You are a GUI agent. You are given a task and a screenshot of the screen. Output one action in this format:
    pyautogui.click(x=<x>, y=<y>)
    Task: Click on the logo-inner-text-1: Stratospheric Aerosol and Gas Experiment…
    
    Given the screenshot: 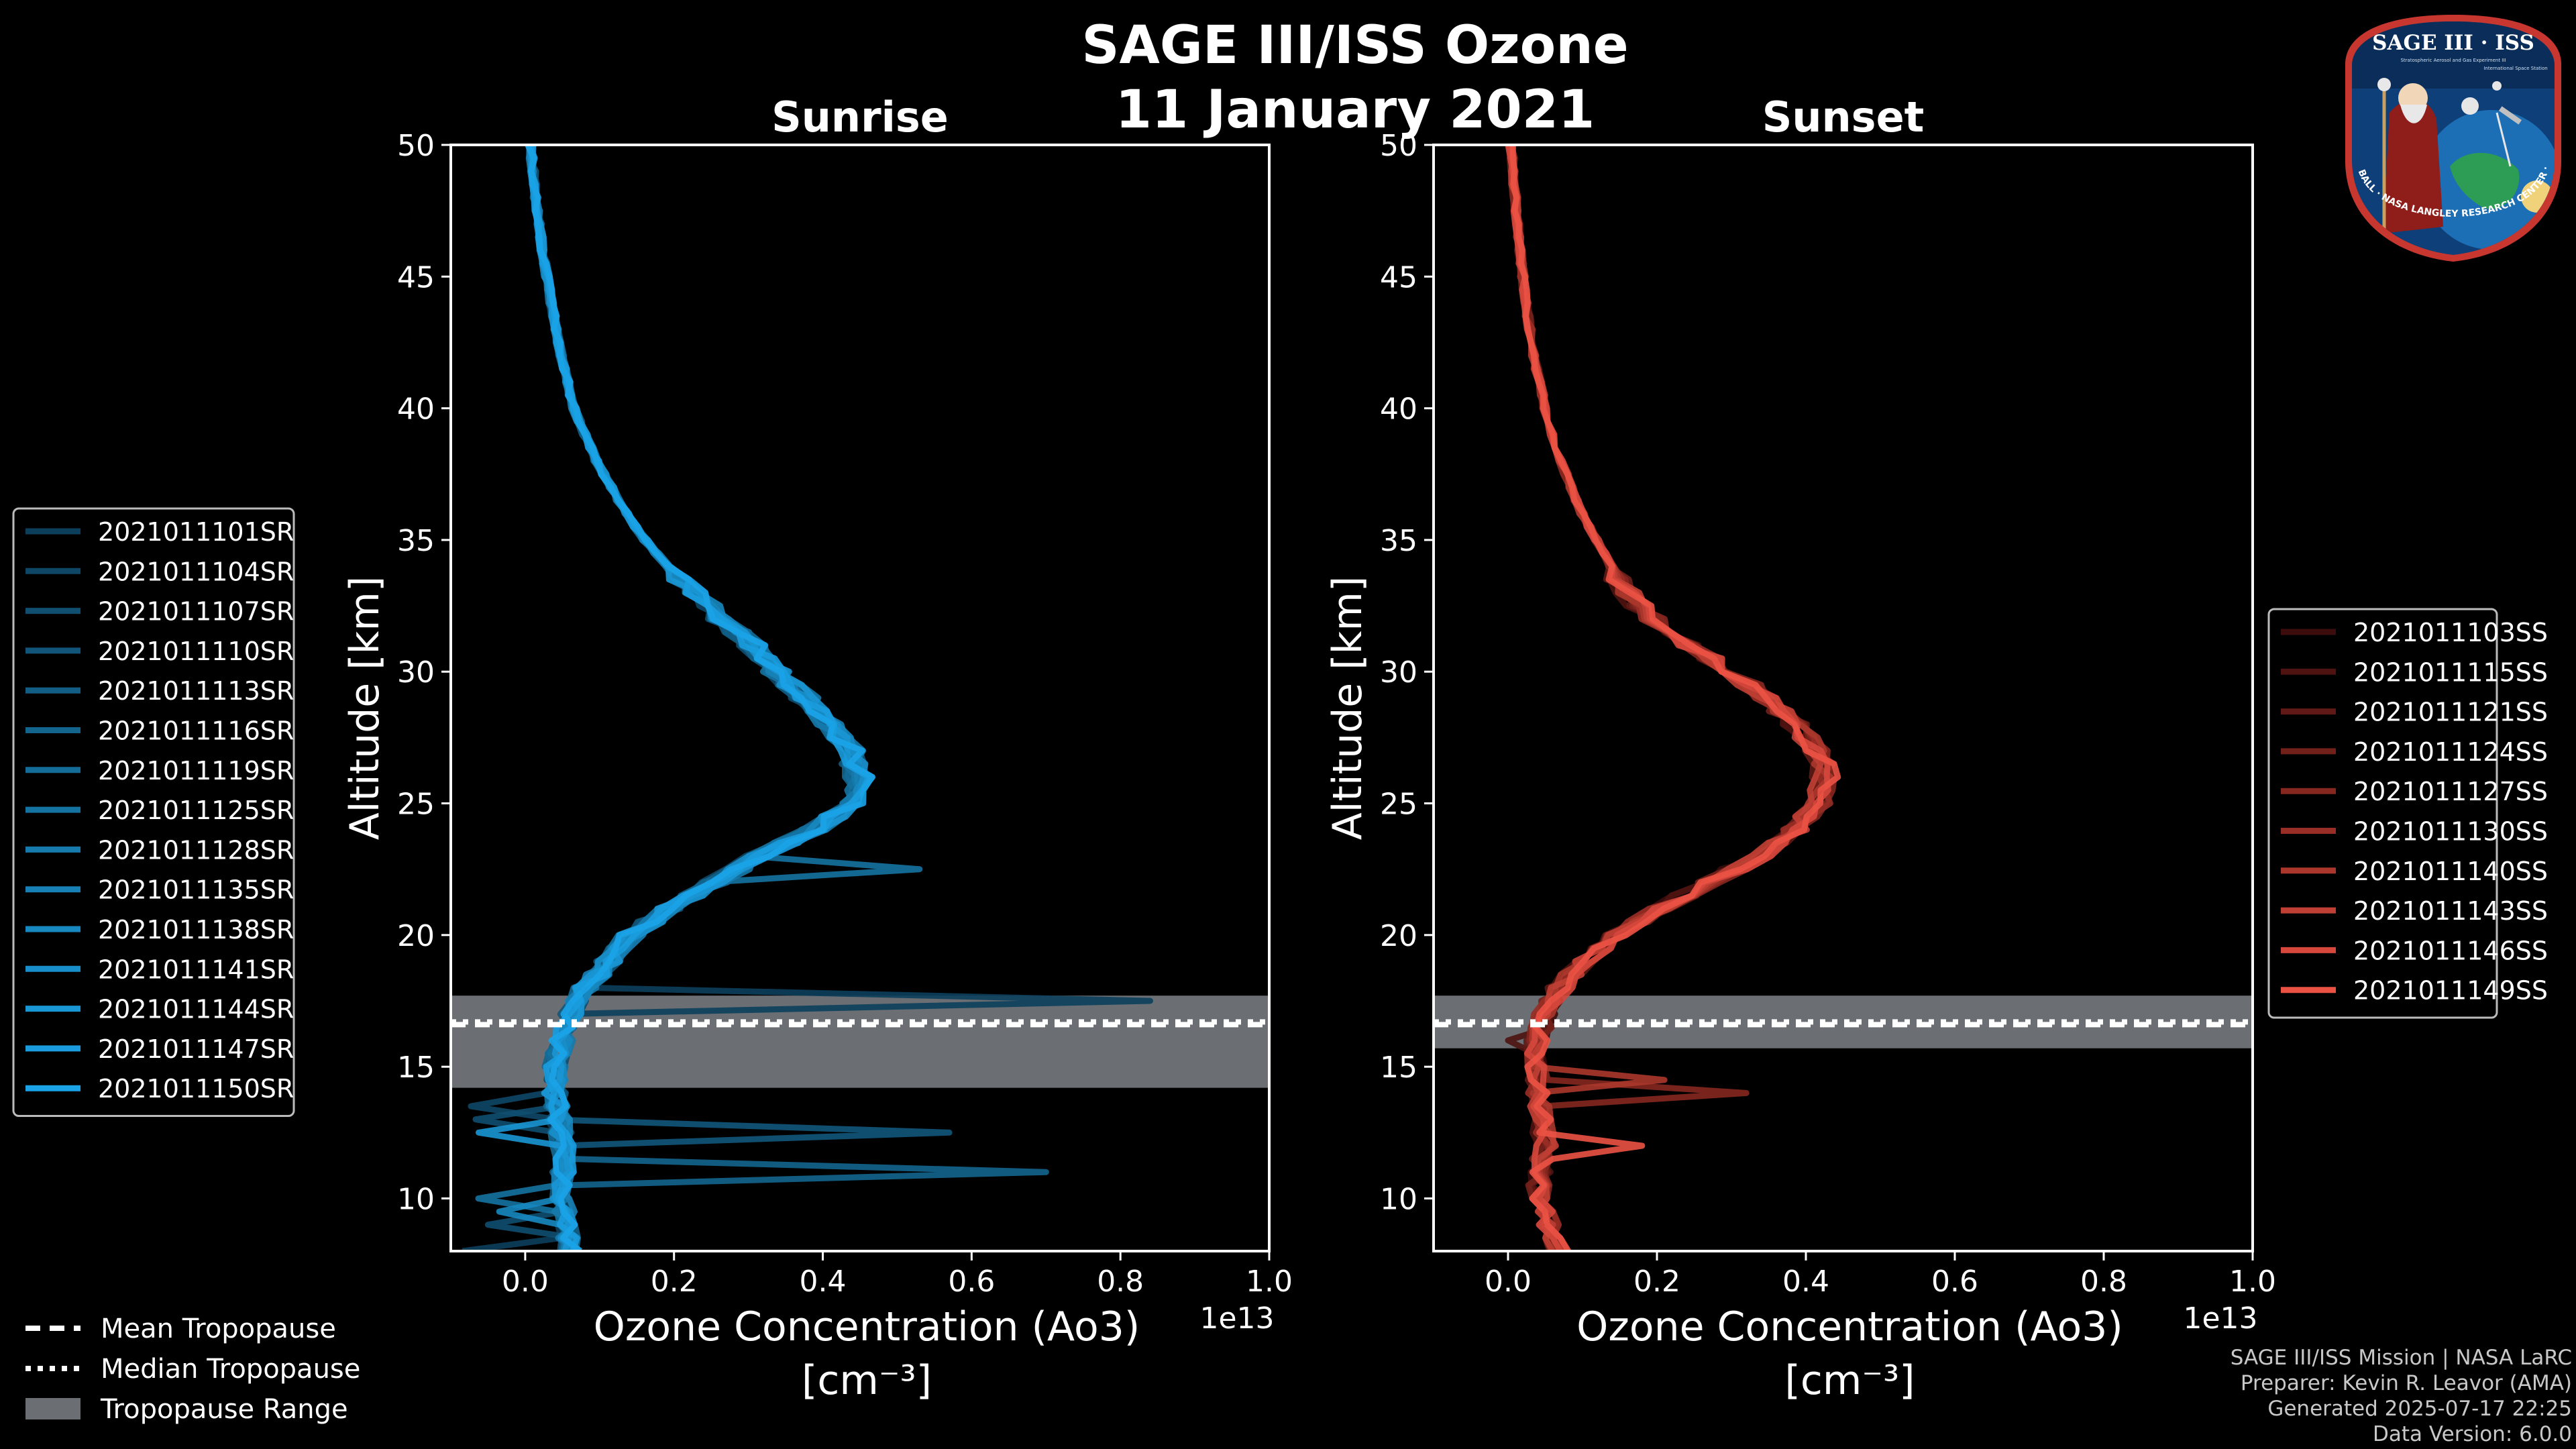 What is the action you would take?
    pyautogui.click(x=2453, y=60)
    